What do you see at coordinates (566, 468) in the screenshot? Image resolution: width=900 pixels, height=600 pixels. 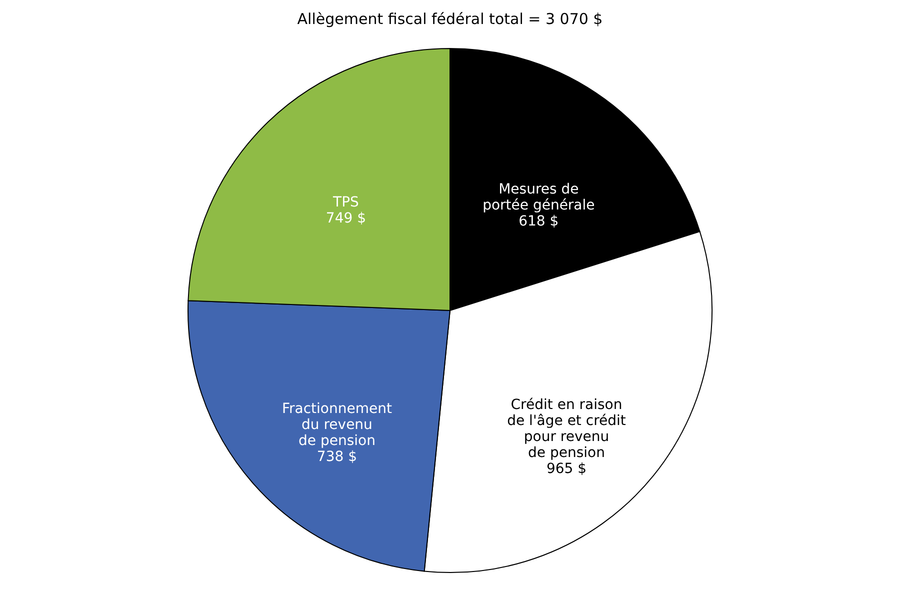 I see `data-label: 965 $` at bounding box center [566, 468].